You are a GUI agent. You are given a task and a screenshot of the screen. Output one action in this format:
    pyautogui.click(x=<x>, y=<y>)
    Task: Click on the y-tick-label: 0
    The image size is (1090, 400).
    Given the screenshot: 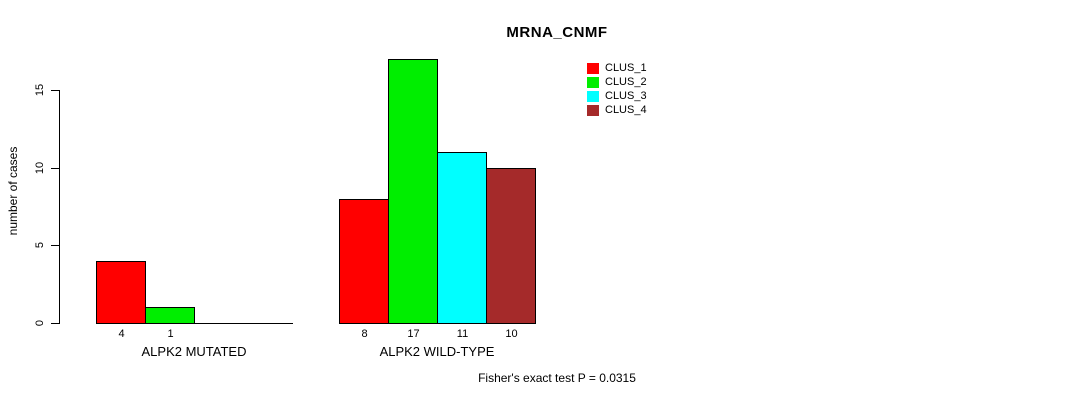 What is the action you would take?
    pyautogui.click(x=40, y=323)
    